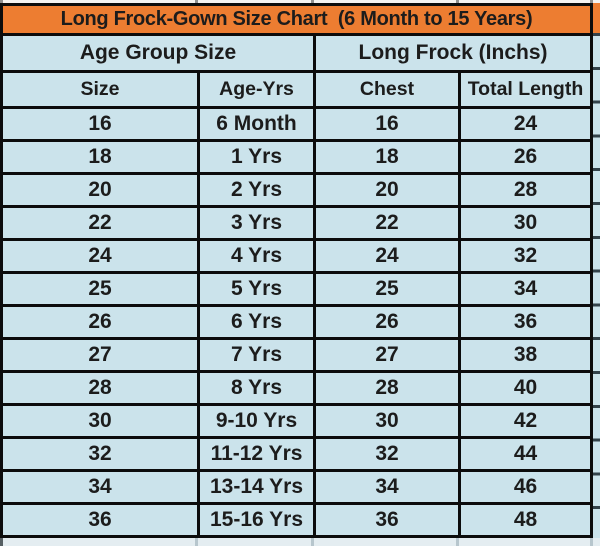 This screenshot has width=600, height=546. I want to click on group-header-age-group-size: Age Group Size, so click(158, 53).